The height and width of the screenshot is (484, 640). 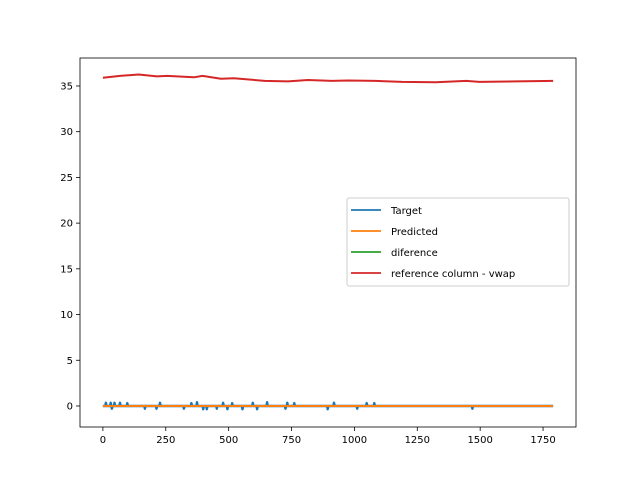 What do you see at coordinates (417, 440) in the screenshot?
I see `x-tick-label: 1250` at bounding box center [417, 440].